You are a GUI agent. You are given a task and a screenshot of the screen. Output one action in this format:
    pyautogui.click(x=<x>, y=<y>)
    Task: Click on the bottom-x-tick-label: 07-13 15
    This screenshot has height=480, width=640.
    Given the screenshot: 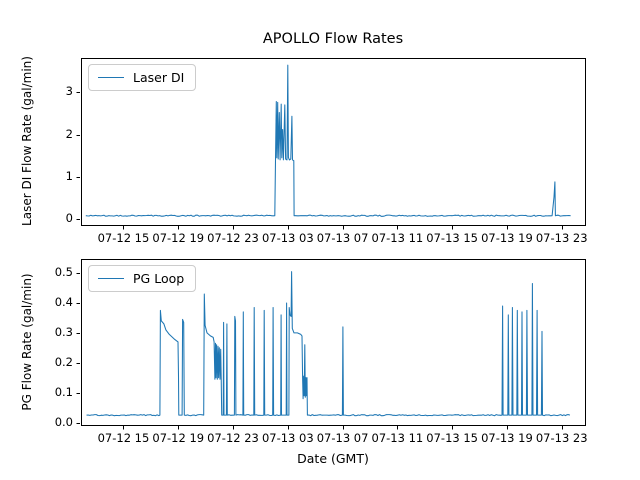 What is the action you would take?
    pyautogui.click(x=452, y=438)
    